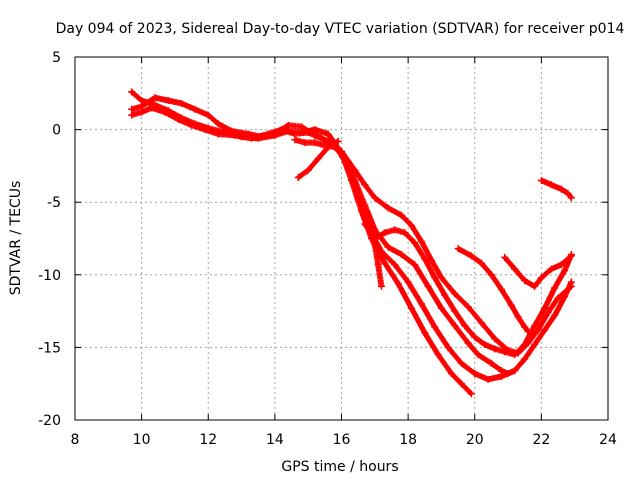 Image resolution: width=640 pixels, height=480 pixels. Describe the element at coordinates (339, 467) in the screenshot. I see `x-axis-label: GPS time / hours` at that location.